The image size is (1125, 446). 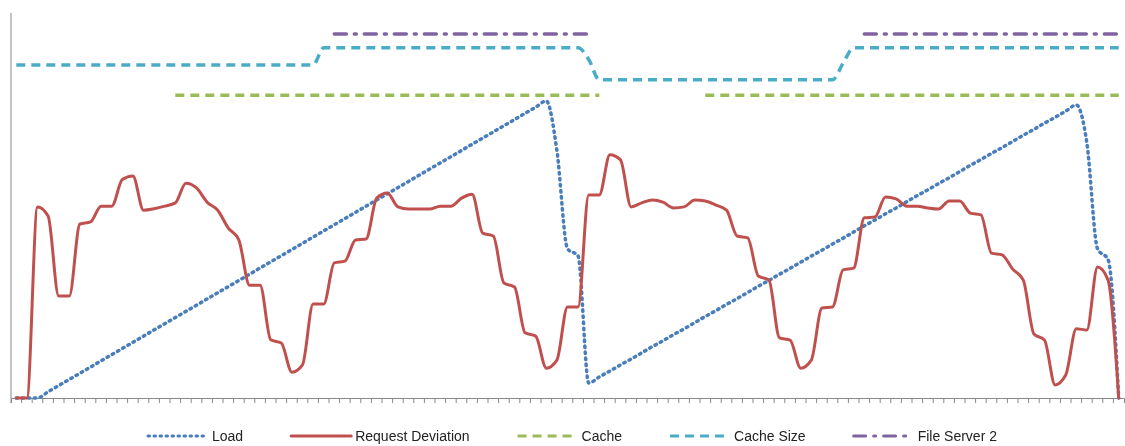 What do you see at coordinates (770, 436) in the screenshot?
I see `legend-label: Cache Size` at bounding box center [770, 436].